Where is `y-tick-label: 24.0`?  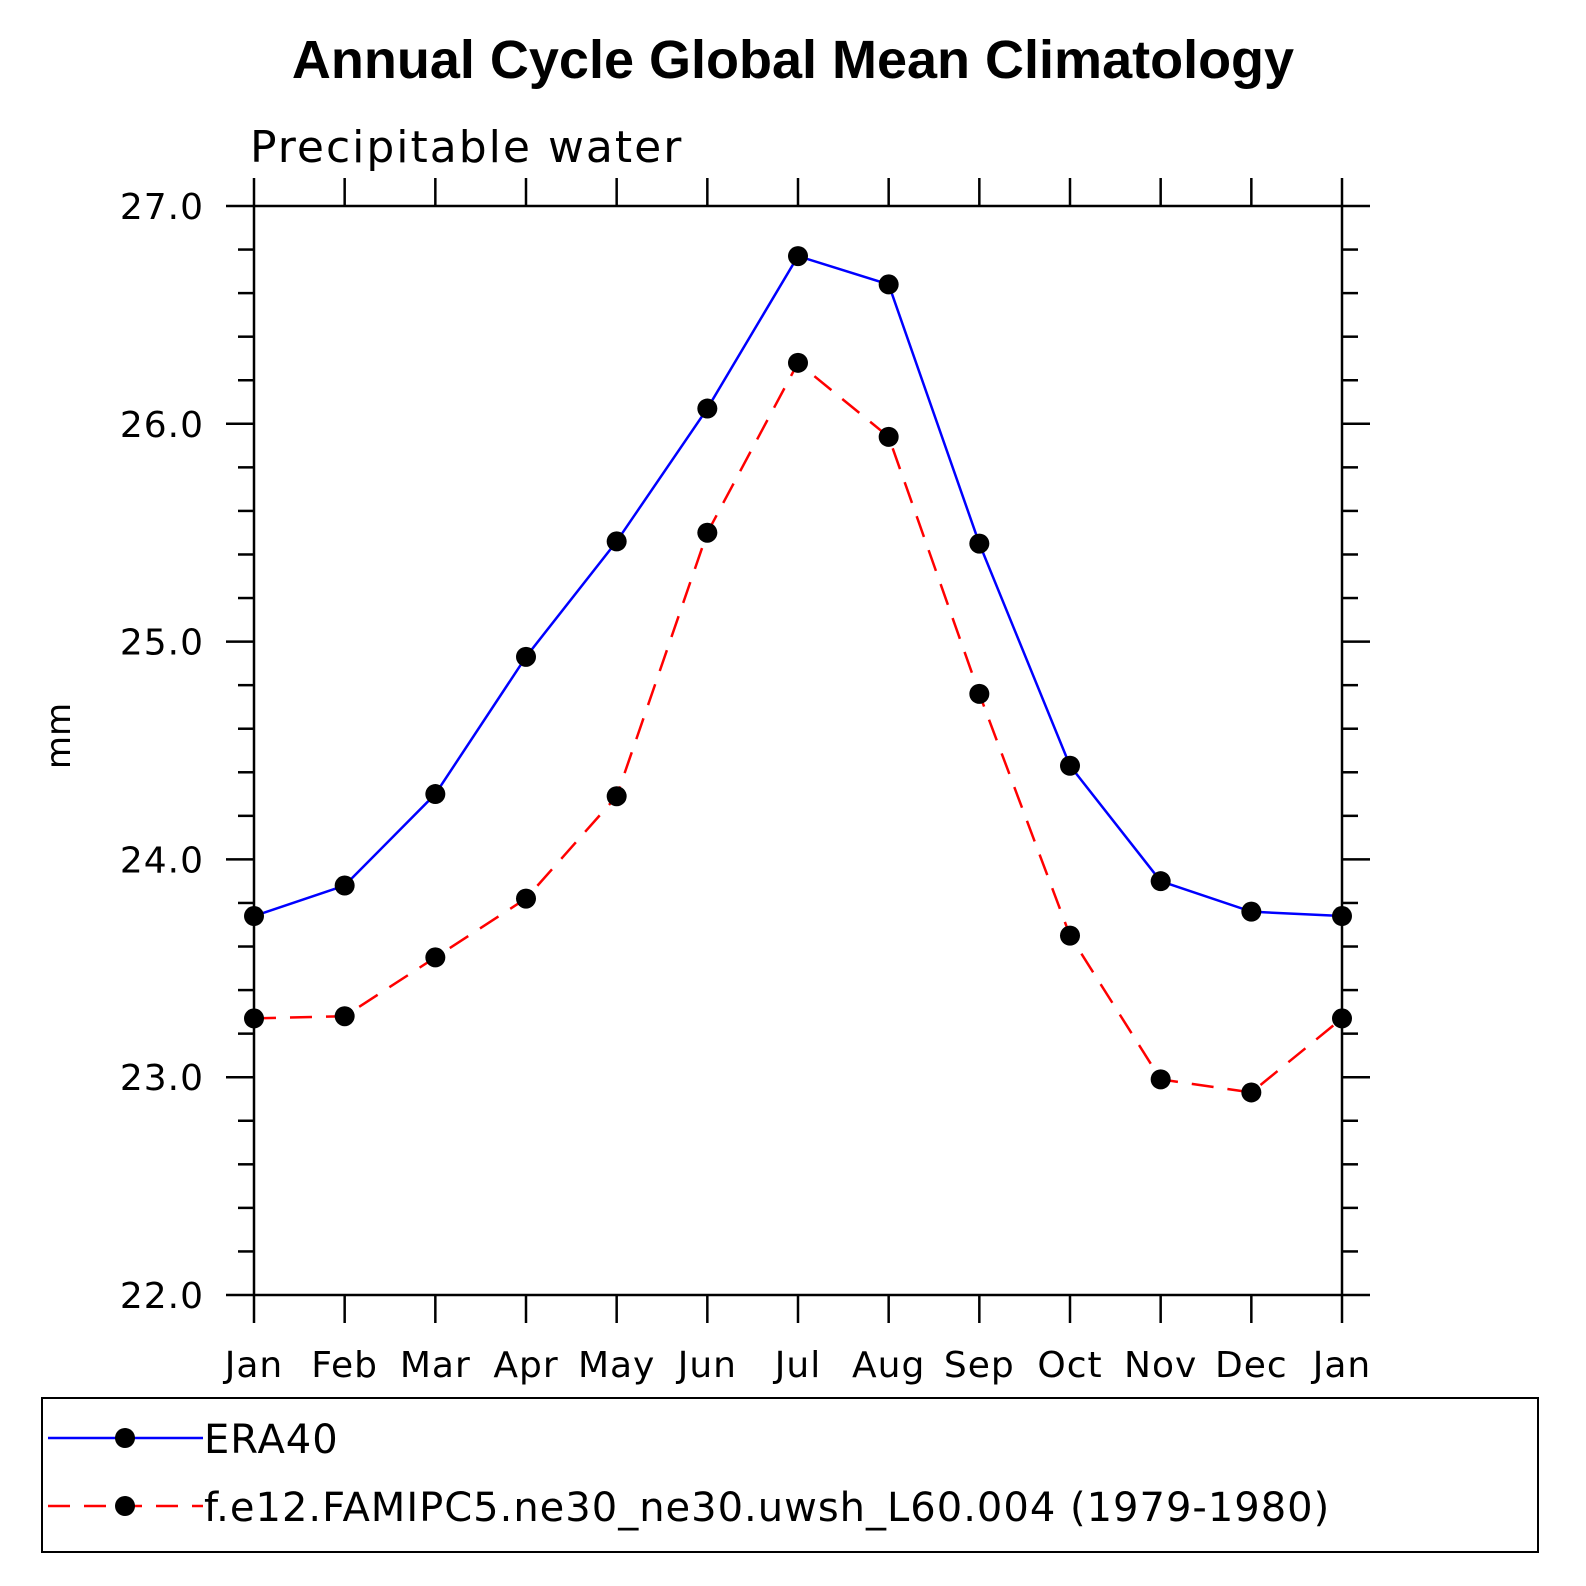
y-tick-label: 24.0 is located at coordinates (162, 860).